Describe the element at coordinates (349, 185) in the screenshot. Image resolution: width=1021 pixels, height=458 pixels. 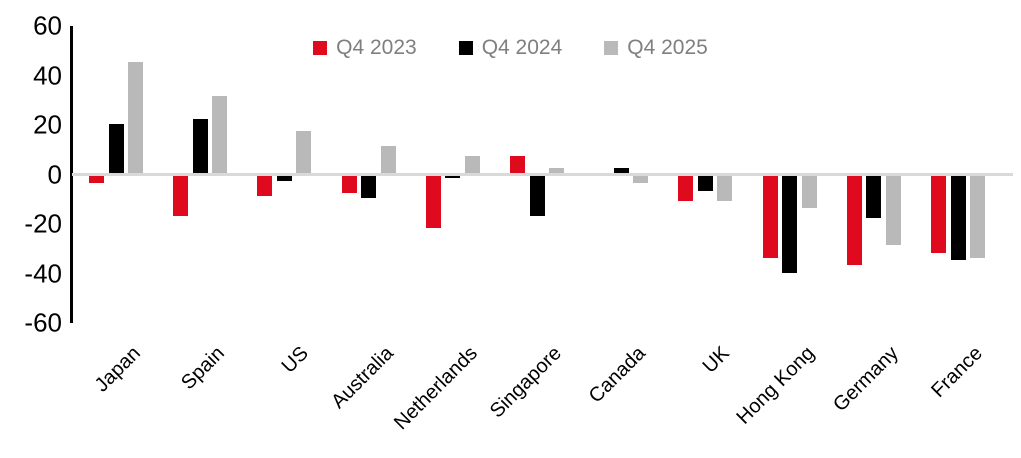
I see `bar-australia-q4-2023` at that location.